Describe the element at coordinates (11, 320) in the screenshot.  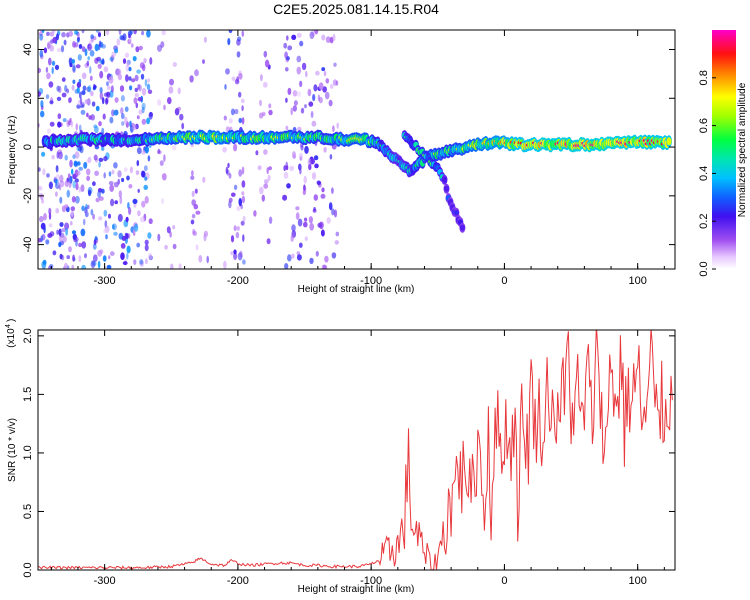
I see `snr-multiplier-close: )` at that location.